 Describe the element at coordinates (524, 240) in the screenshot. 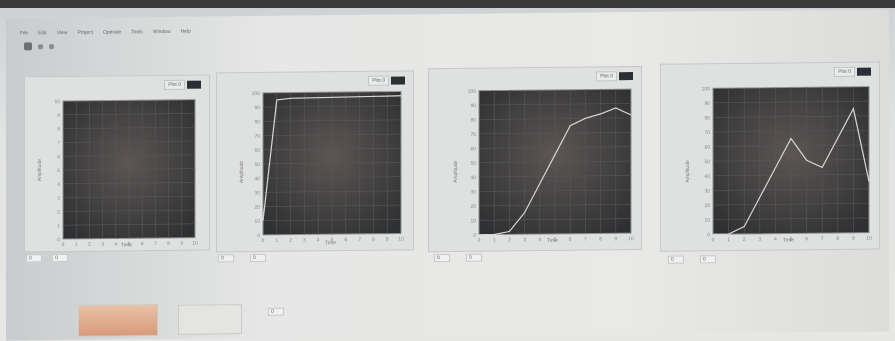

I see `x-tick-label: 3` at that location.